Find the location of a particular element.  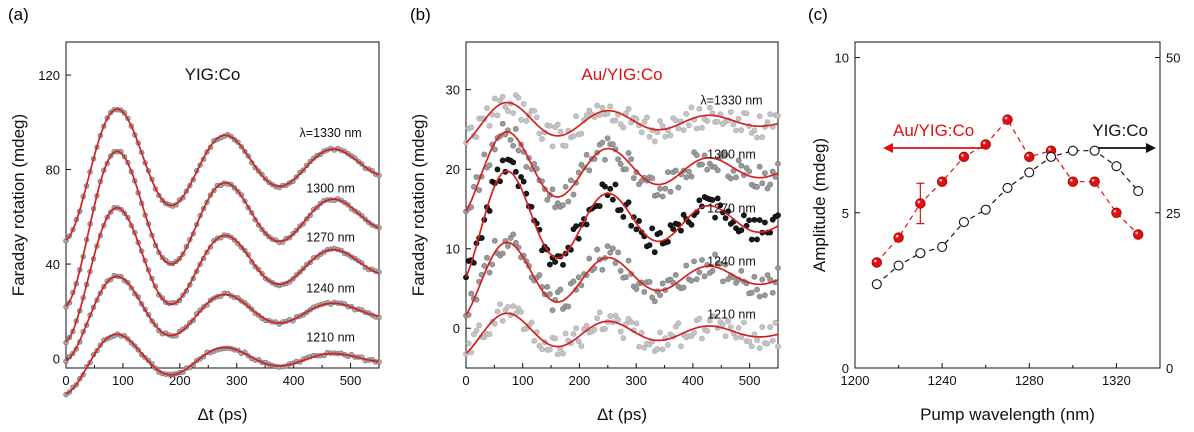

x-tick-label: 1200 is located at coordinates (855, 380).